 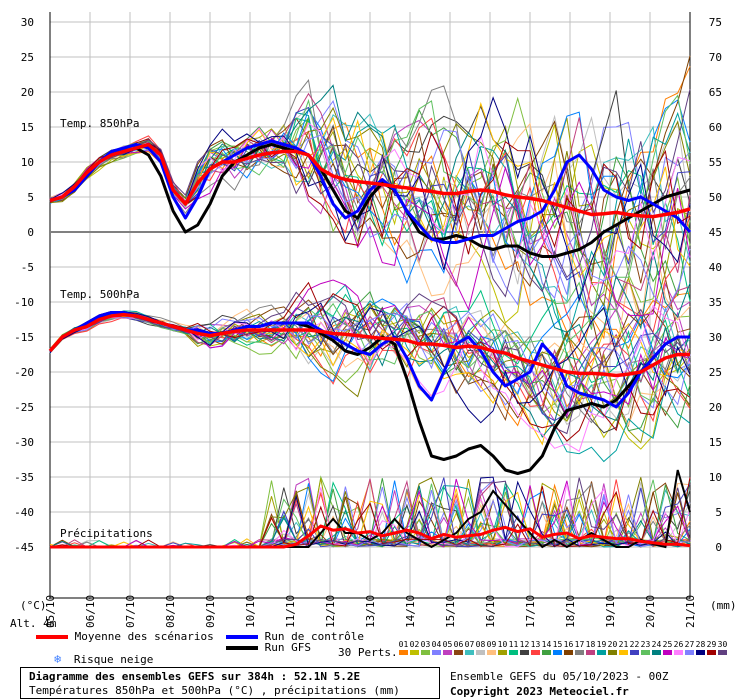 What do you see at coordinates (290, 611) in the screenshot?
I see `x-tick-label: 11/10` at bounding box center [290, 611].